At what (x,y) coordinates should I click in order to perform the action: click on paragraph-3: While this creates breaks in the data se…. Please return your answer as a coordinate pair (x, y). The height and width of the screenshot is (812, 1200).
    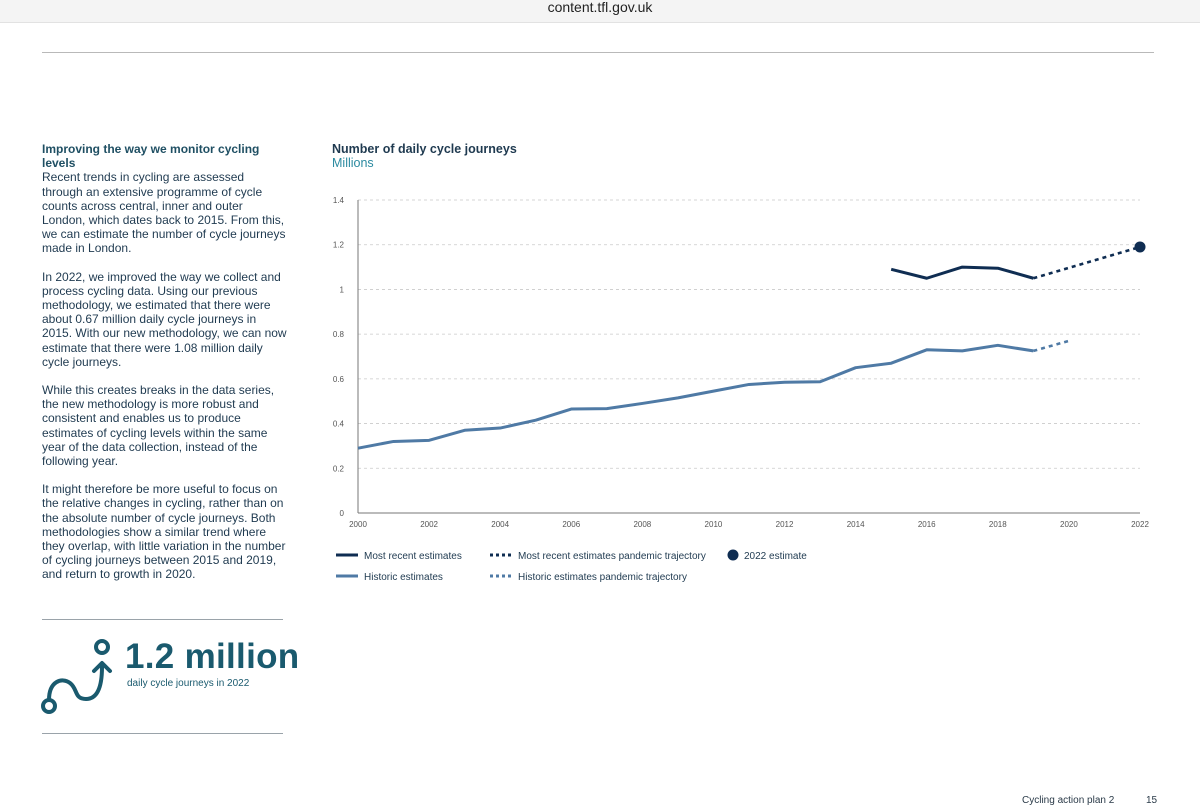
    Looking at the image, I should click on (158, 426).